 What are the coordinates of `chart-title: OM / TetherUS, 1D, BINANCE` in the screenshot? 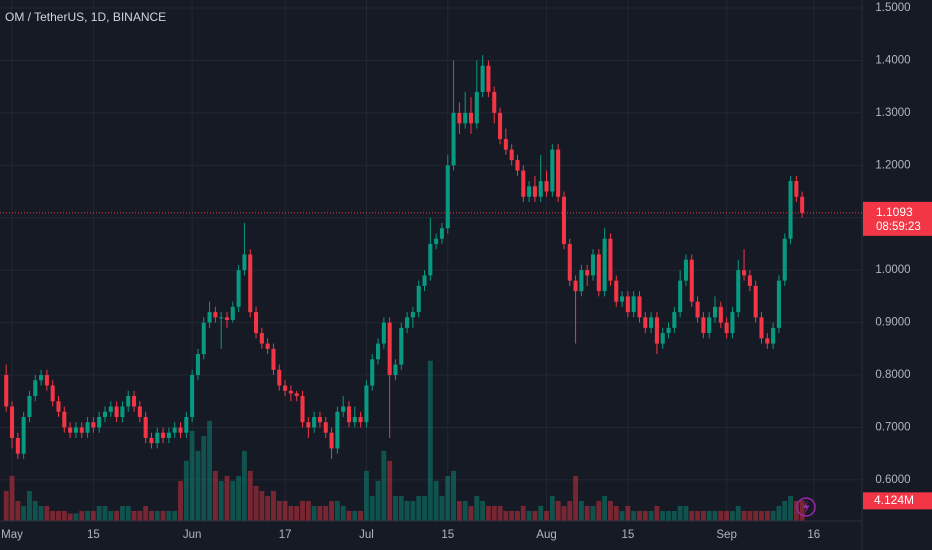 It's located at (85, 17).